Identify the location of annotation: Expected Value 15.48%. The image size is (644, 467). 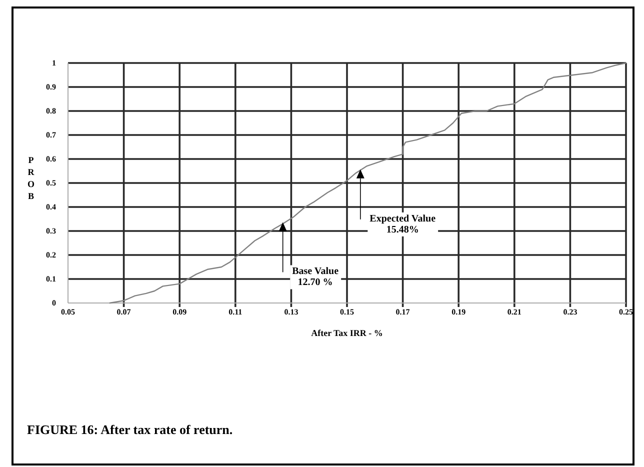
(403, 224).